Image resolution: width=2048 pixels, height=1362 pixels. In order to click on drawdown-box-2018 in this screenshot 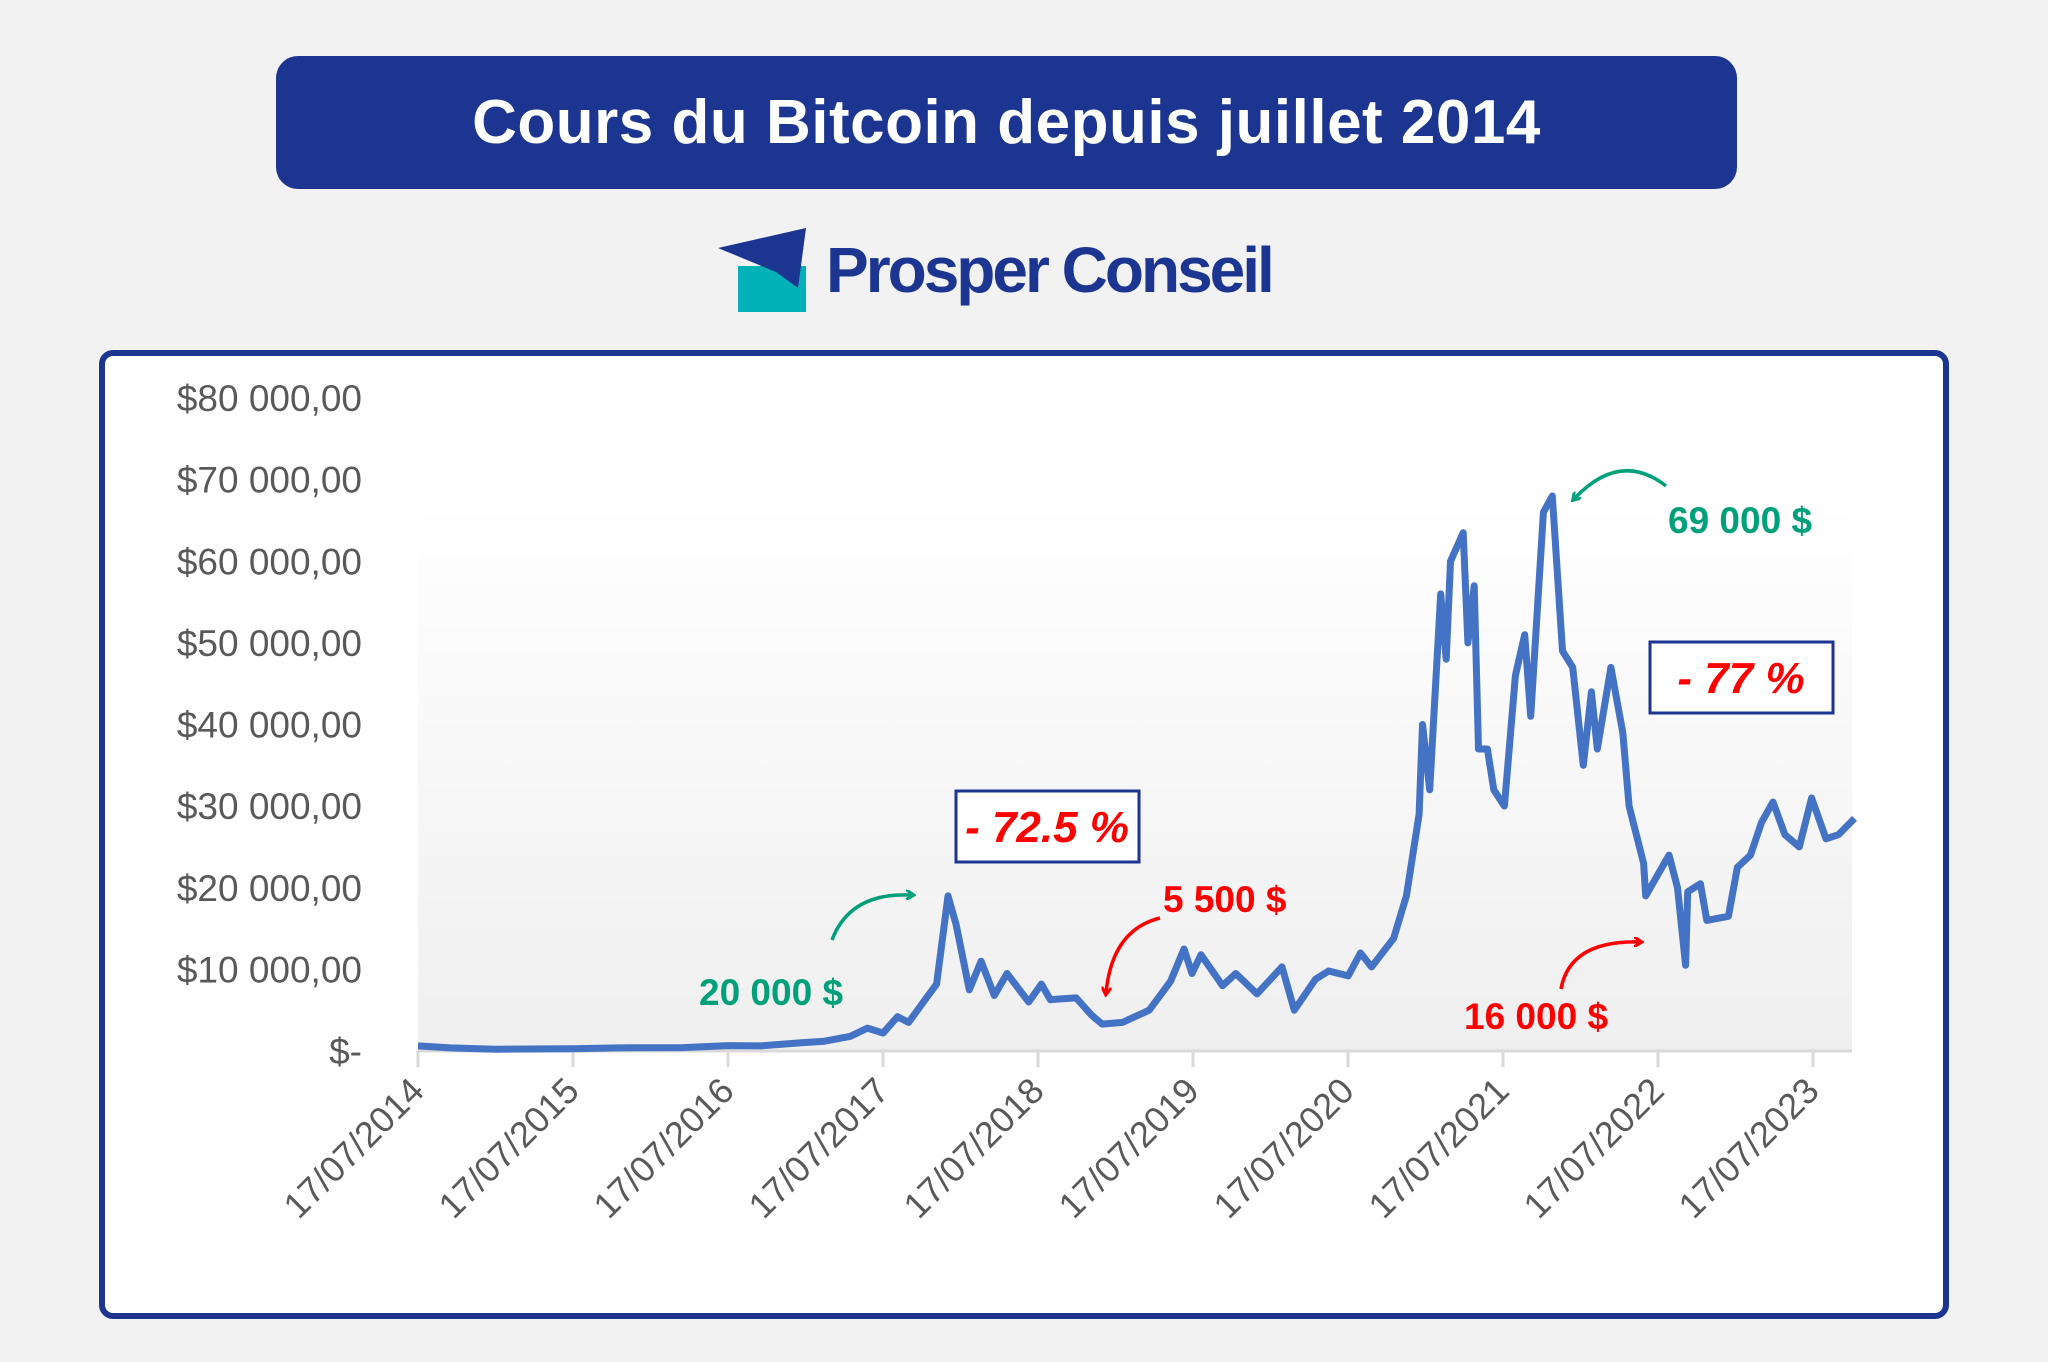, I will do `click(1047, 826)`.